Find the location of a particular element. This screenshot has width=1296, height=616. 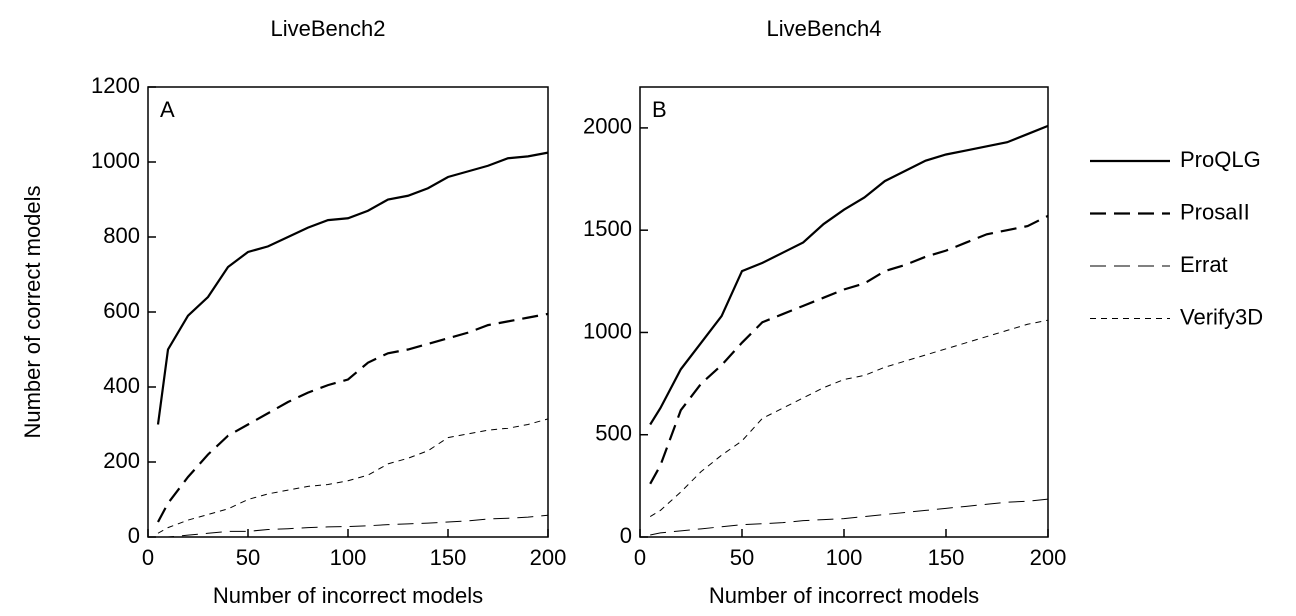

y-tick-label: 2000 is located at coordinates (607, 126).